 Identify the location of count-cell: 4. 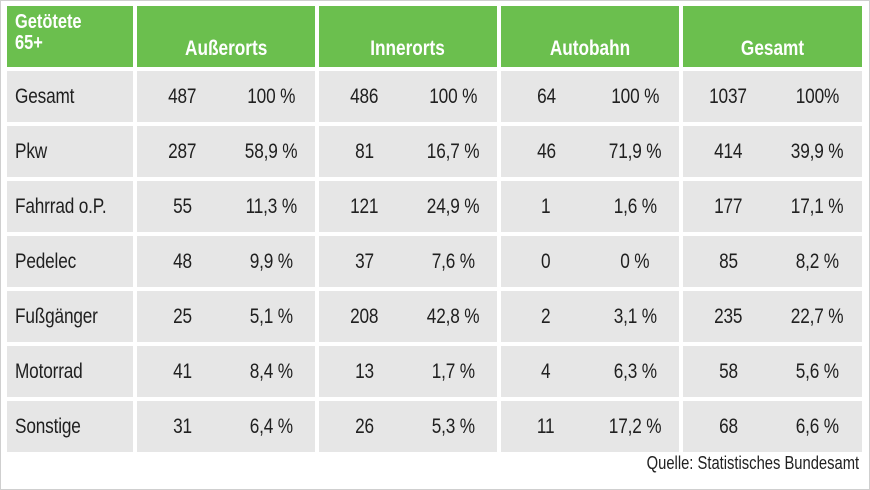
(546, 371).